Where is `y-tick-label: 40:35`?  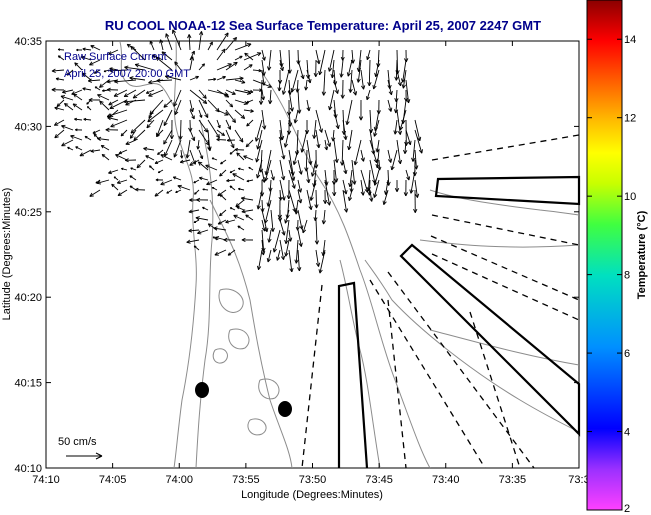 y-tick-label: 40:35 is located at coordinates (28, 42).